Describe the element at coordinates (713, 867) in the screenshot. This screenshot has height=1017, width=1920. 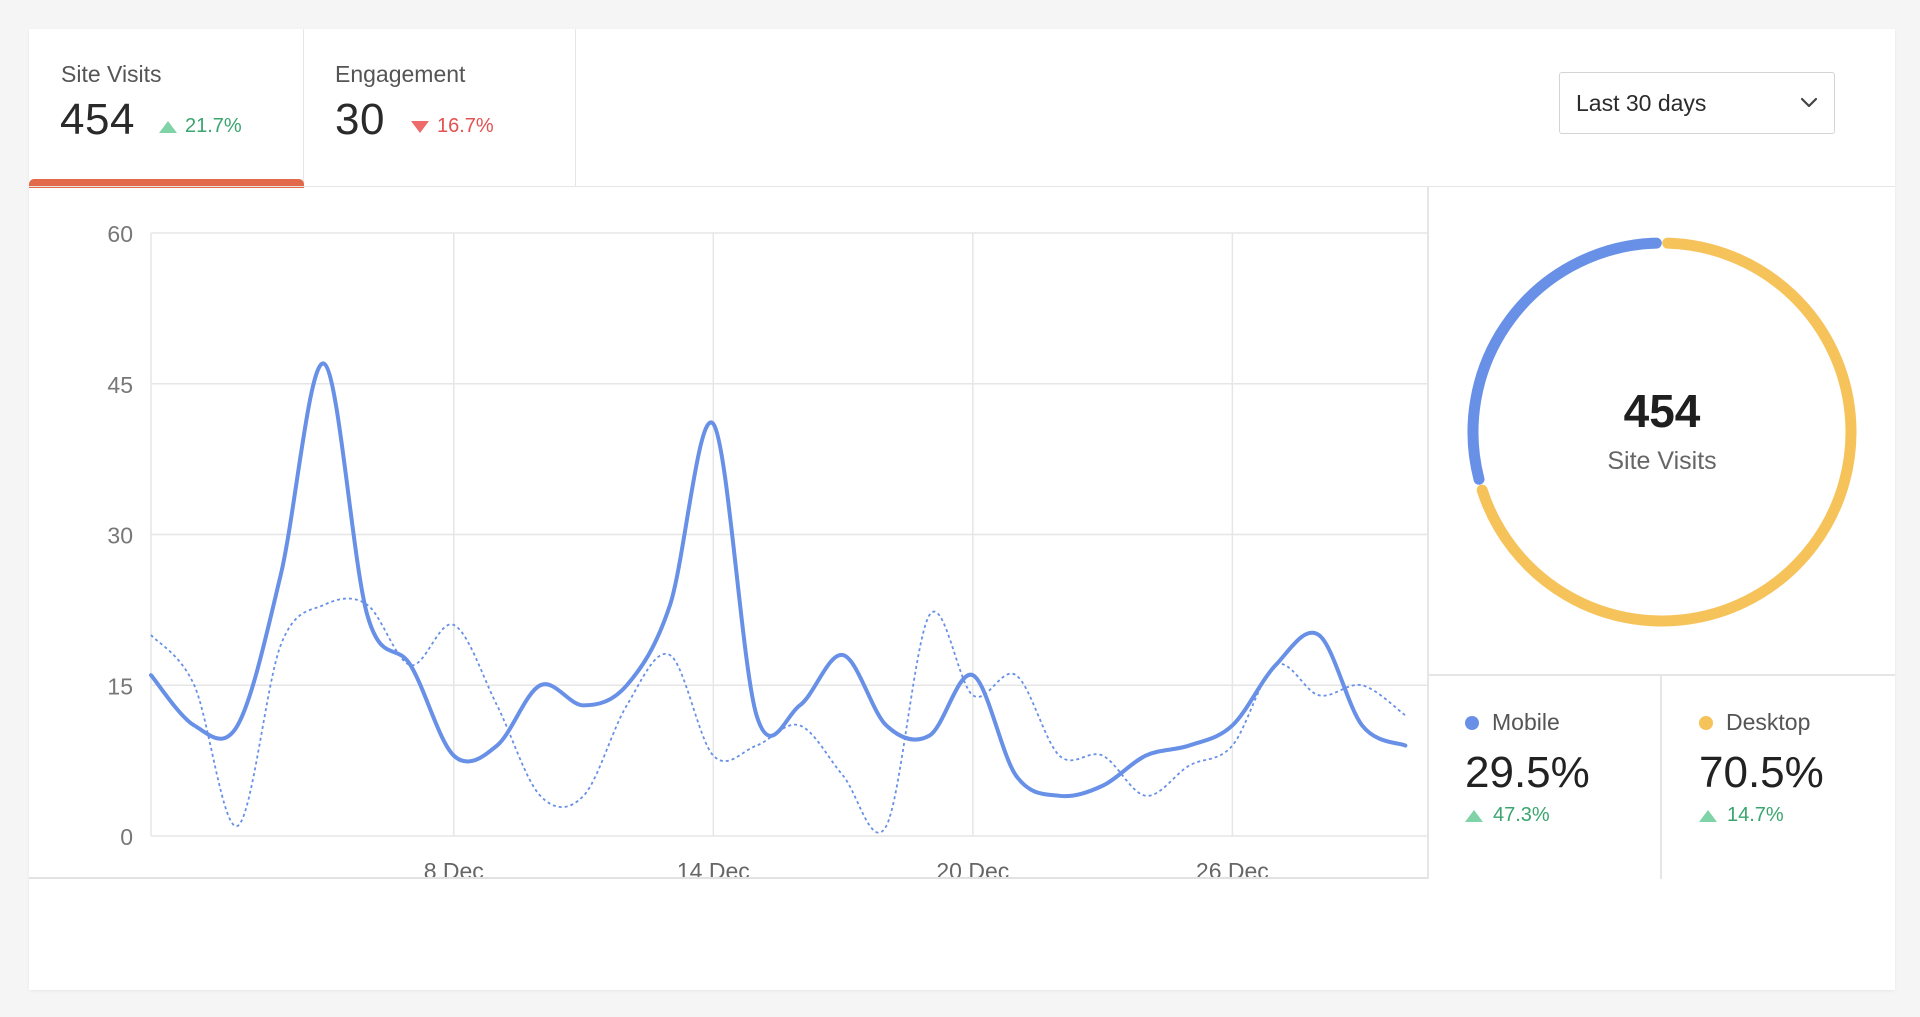
I see `x-tick-label: 14 Dec` at that location.